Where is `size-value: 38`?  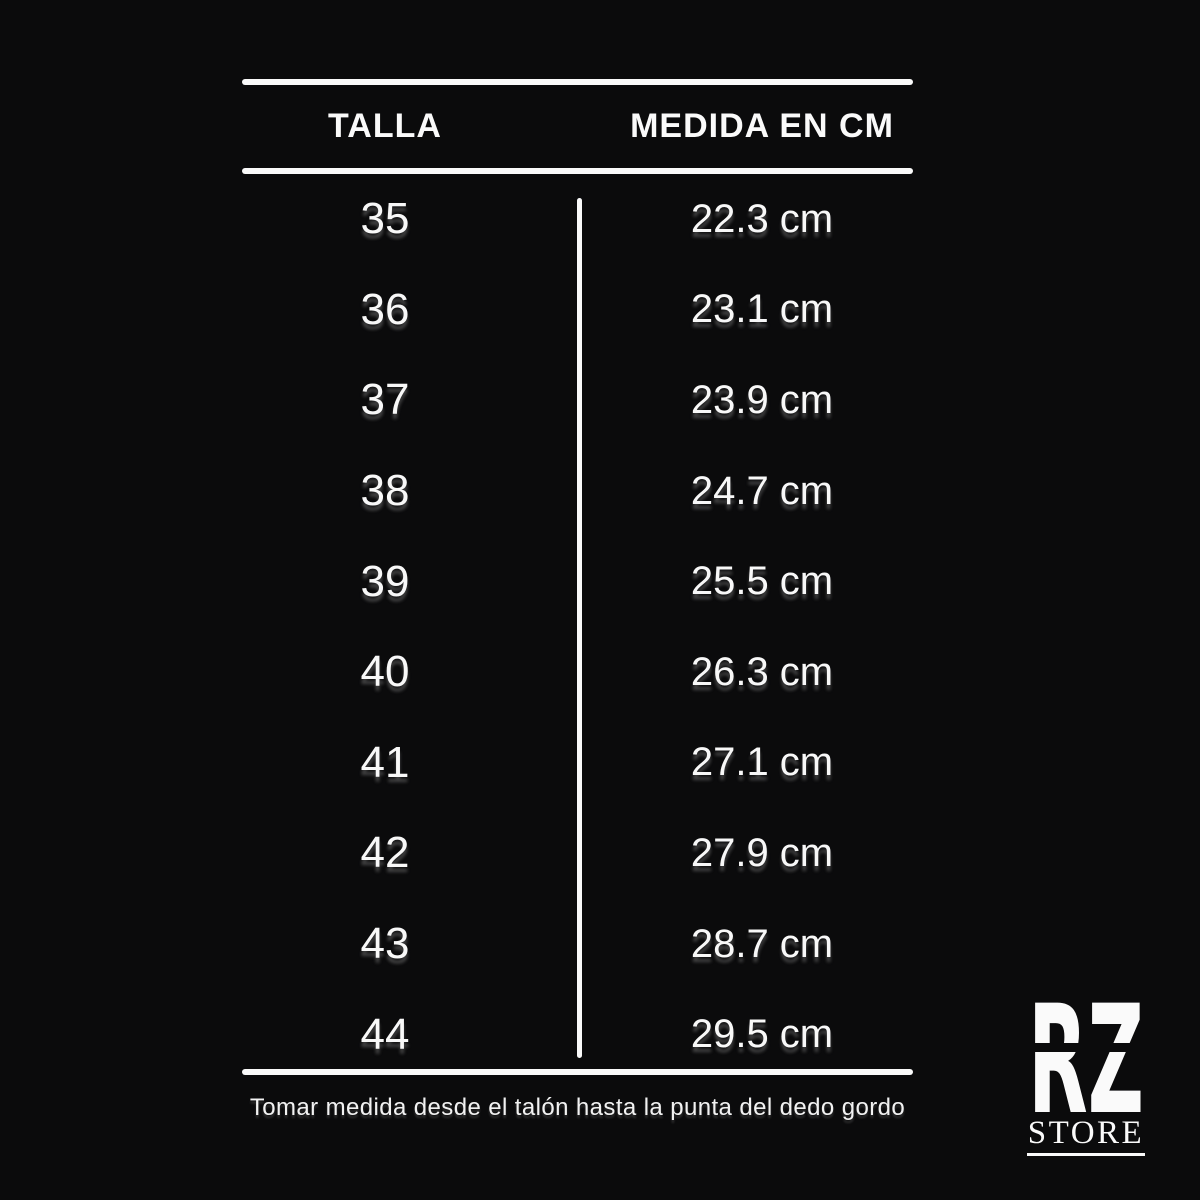 size-value: 38 is located at coordinates (385, 491).